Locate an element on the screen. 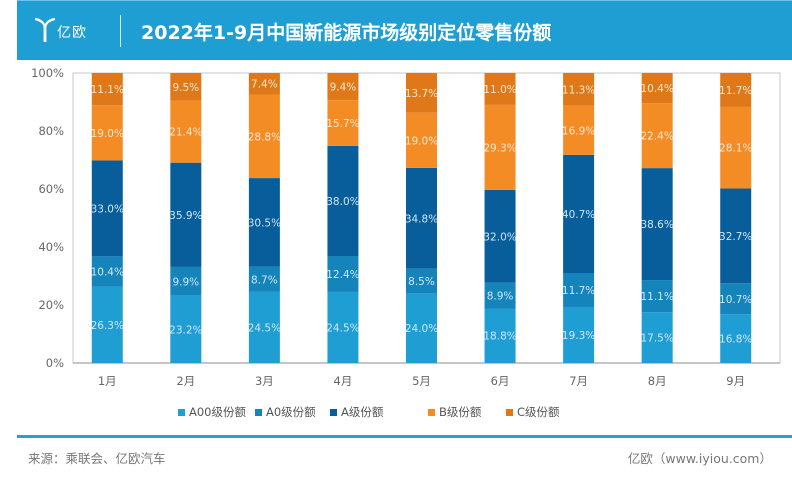 This screenshot has width=792, height=491. data-label: 18.8% is located at coordinates (499, 337).